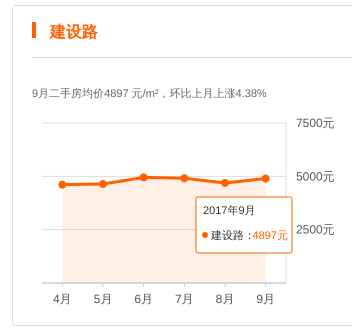 This screenshot has height=332, width=352. What do you see at coordinates (315, 123) in the screenshot?
I see `y-tick-label: 7500元` at bounding box center [315, 123].